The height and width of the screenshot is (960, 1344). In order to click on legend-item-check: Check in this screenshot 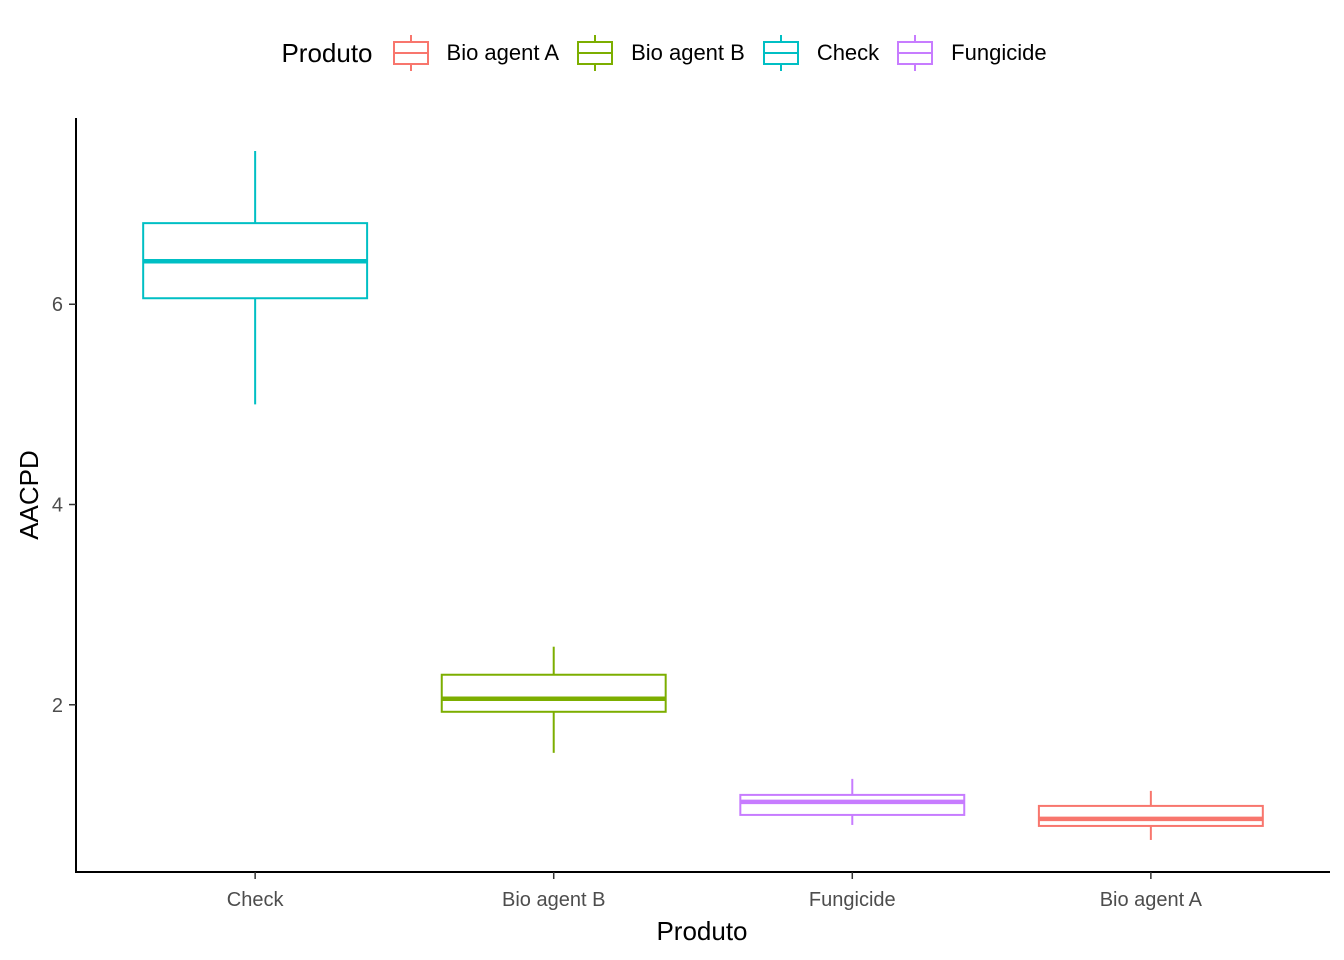, I will do `click(820, 53)`.